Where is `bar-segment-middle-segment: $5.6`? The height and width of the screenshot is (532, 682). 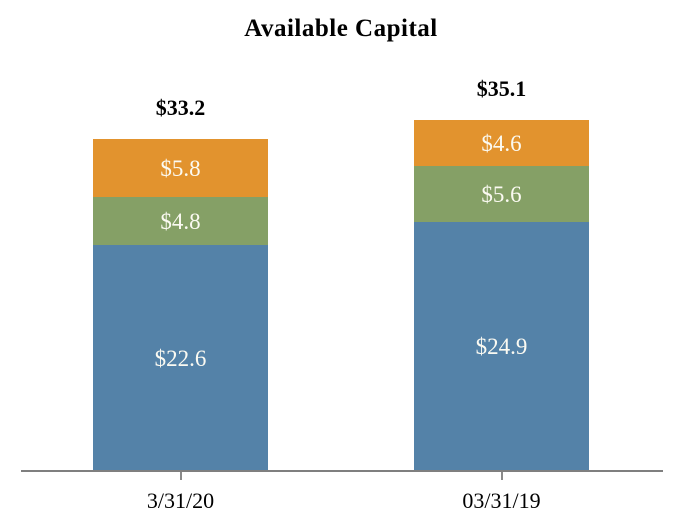
bar-segment-middle-segment: $5.6 is located at coordinates (501, 194).